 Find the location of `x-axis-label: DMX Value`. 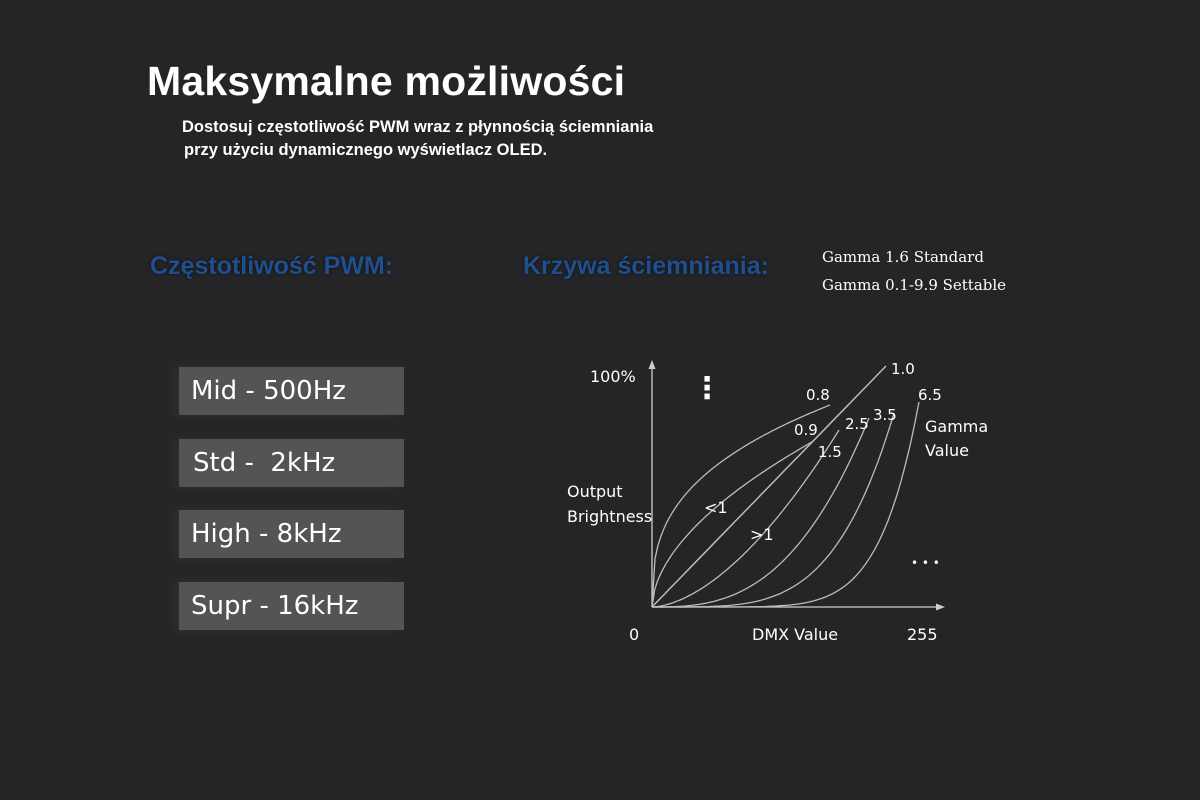

x-axis-label: DMX Value is located at coordinates (795, 634).